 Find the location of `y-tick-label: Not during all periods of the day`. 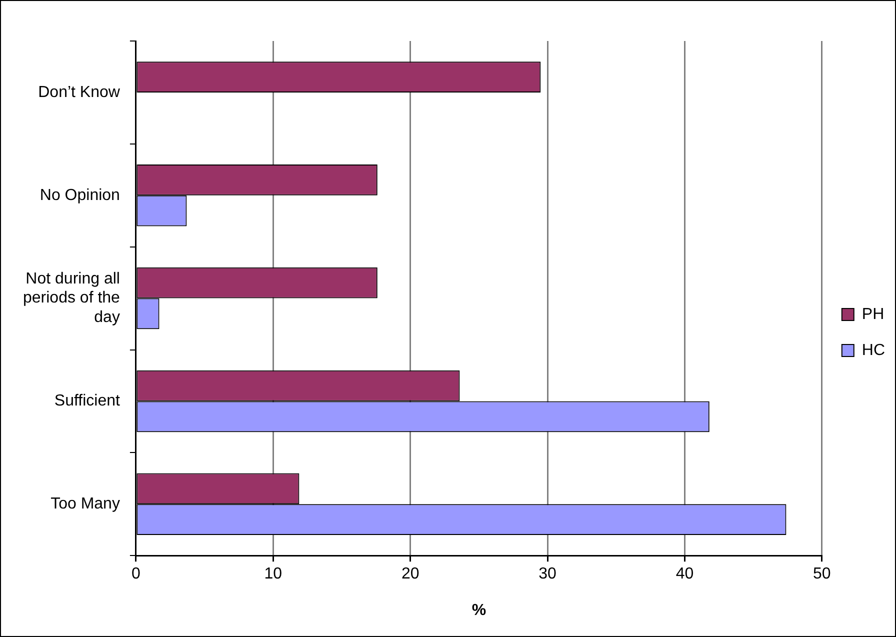

y-tick-label: Not during all periods of the day is located at coordinates (71, 298).